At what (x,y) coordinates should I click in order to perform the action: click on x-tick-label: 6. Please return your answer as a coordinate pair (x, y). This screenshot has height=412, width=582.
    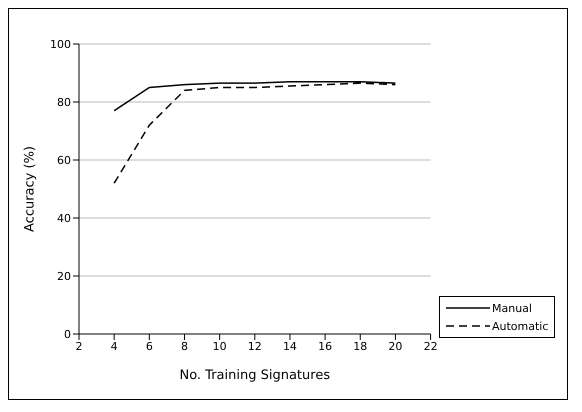
    Looking at the image, I should click on (149, 346).